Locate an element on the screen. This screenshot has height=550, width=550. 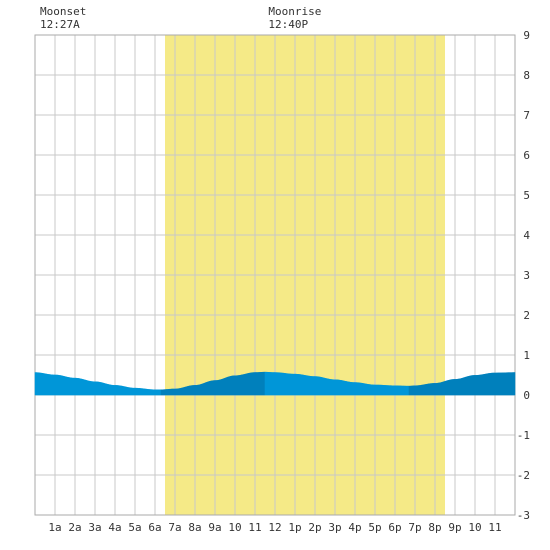
x-tick-label: 7p is located at coordinates (414, 527).